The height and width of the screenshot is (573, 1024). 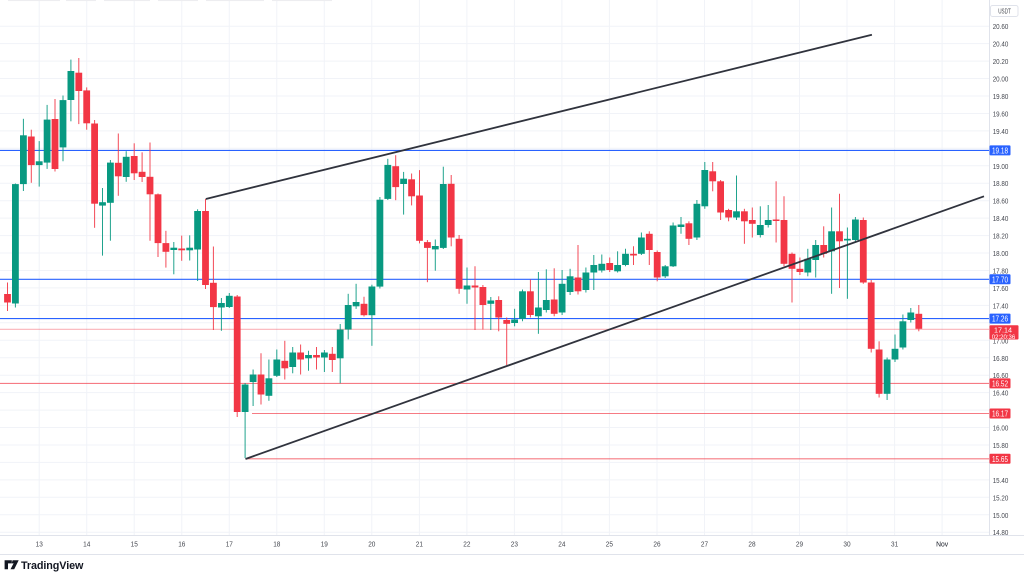 What do you see at coordinates (514, 544) in the screenshot?
I see `svg-text: 23` at bounding box center [514, 544].